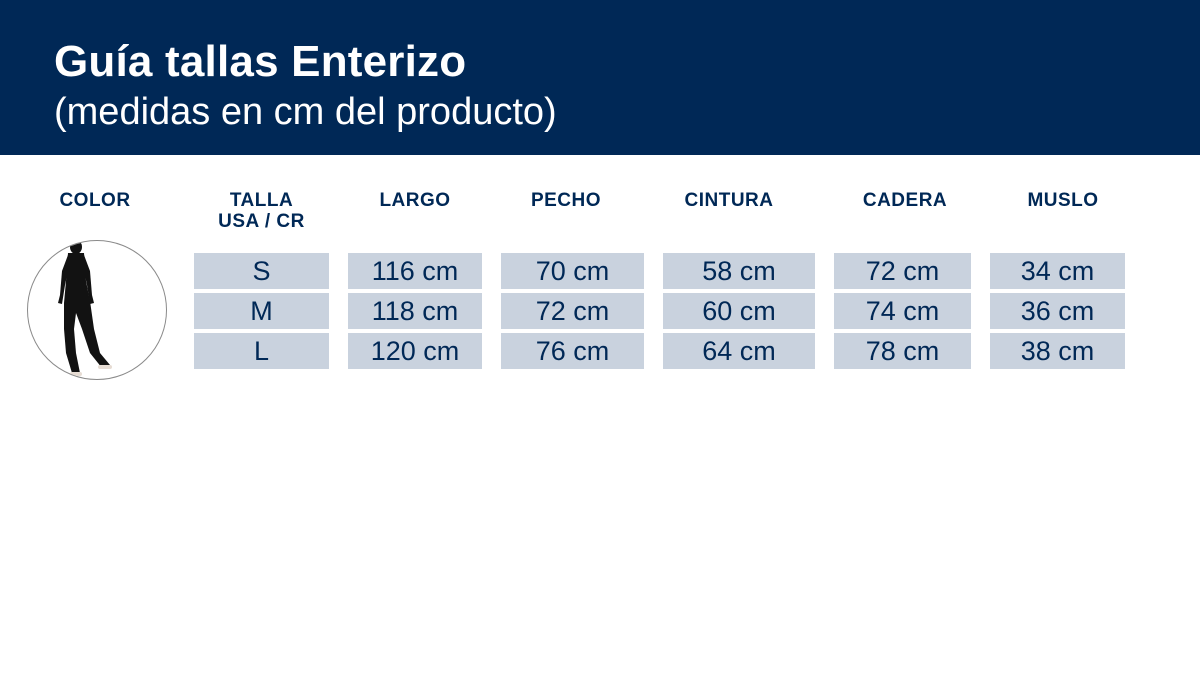  Describe the element at coordinates (729, 200) in the screenshot. I see `header-cintura: CINTURA` at that location.